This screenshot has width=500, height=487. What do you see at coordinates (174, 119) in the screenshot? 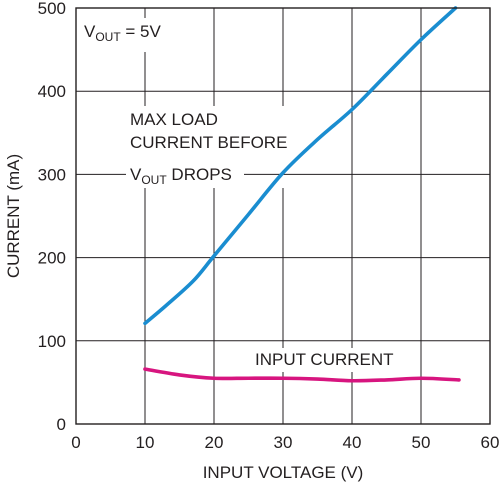
I see `max-load-label-line1: MAX LOAD` at bounding box center [174, 119].